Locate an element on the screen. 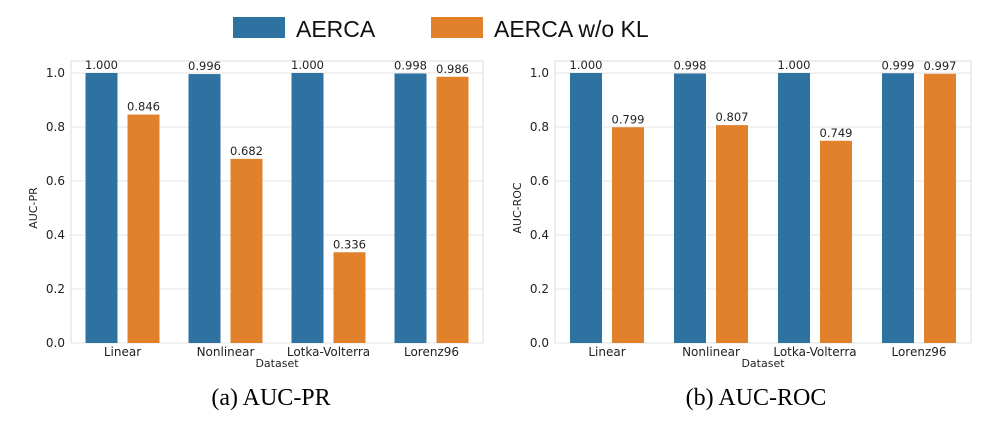 The width and height of the screenshot is (988, 424). caption-auc-pr: (a) AUC-PR is located at coordinates (270, 398).